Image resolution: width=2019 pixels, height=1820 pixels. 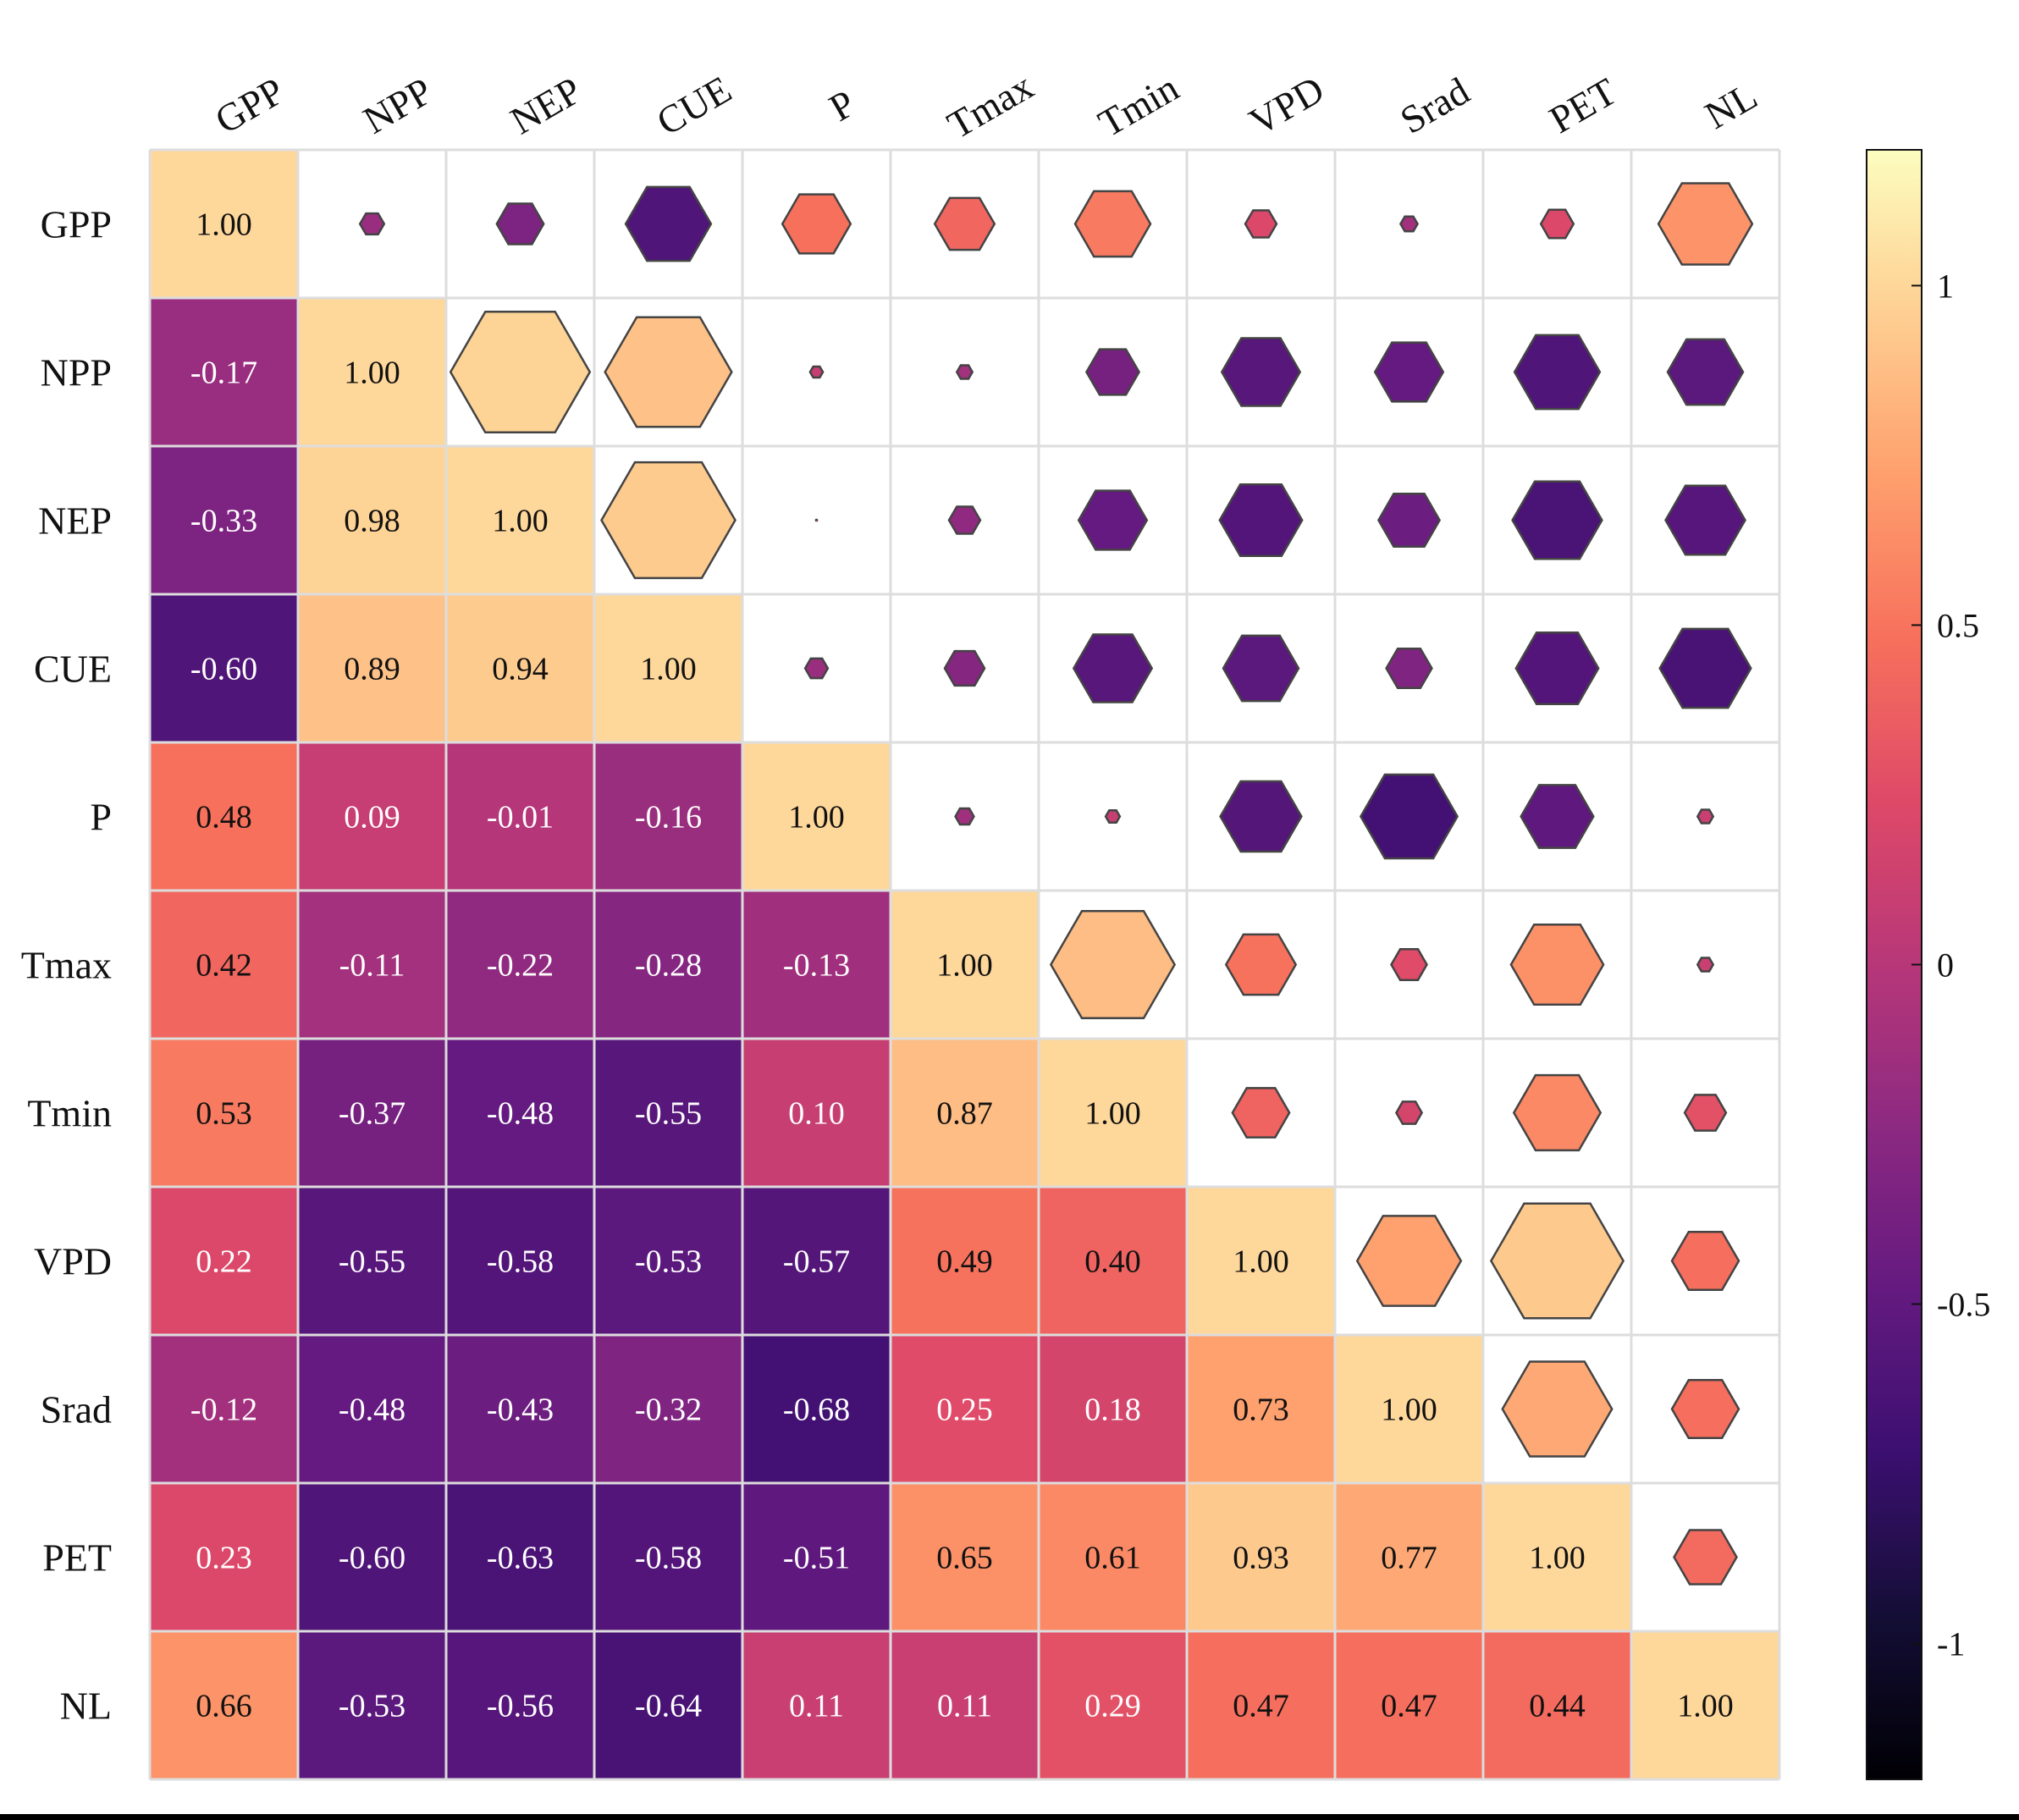 What do you see at coordinates (372, 1261) in the screenshot?
I see `cell-VPD-NPP` at bounding box center [372, 1261].